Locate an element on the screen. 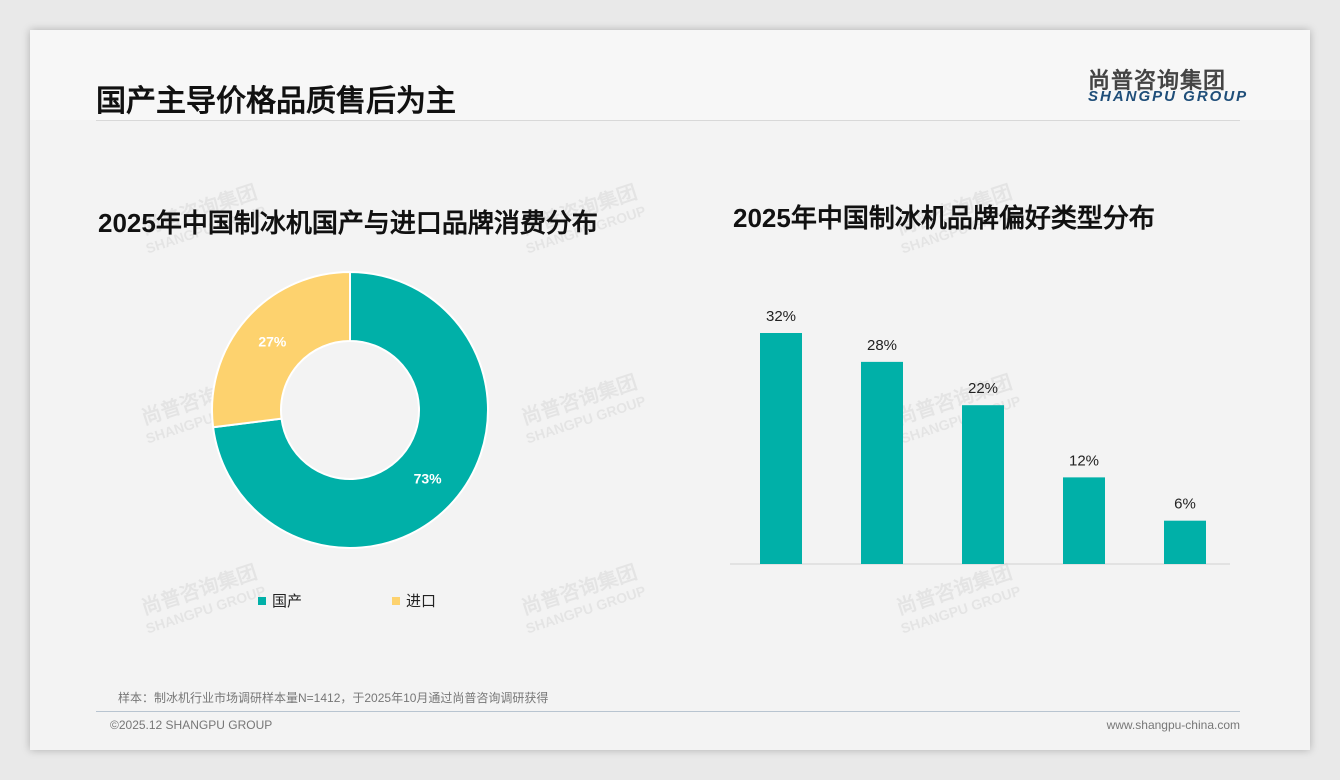 This screenshot has width=1340, height=780. donut-data-label: 27% is located at coordinates (272, 342).